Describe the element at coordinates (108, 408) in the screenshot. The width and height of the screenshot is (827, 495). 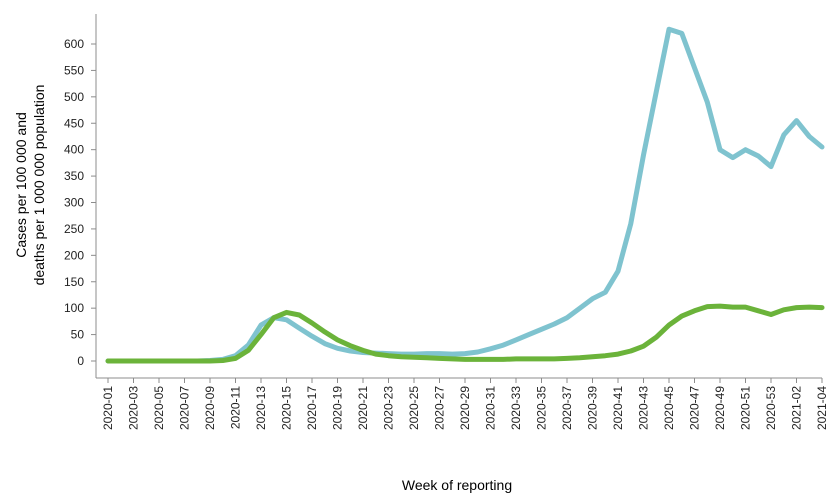
I see `x-tick-label: 2020-01` at that location.